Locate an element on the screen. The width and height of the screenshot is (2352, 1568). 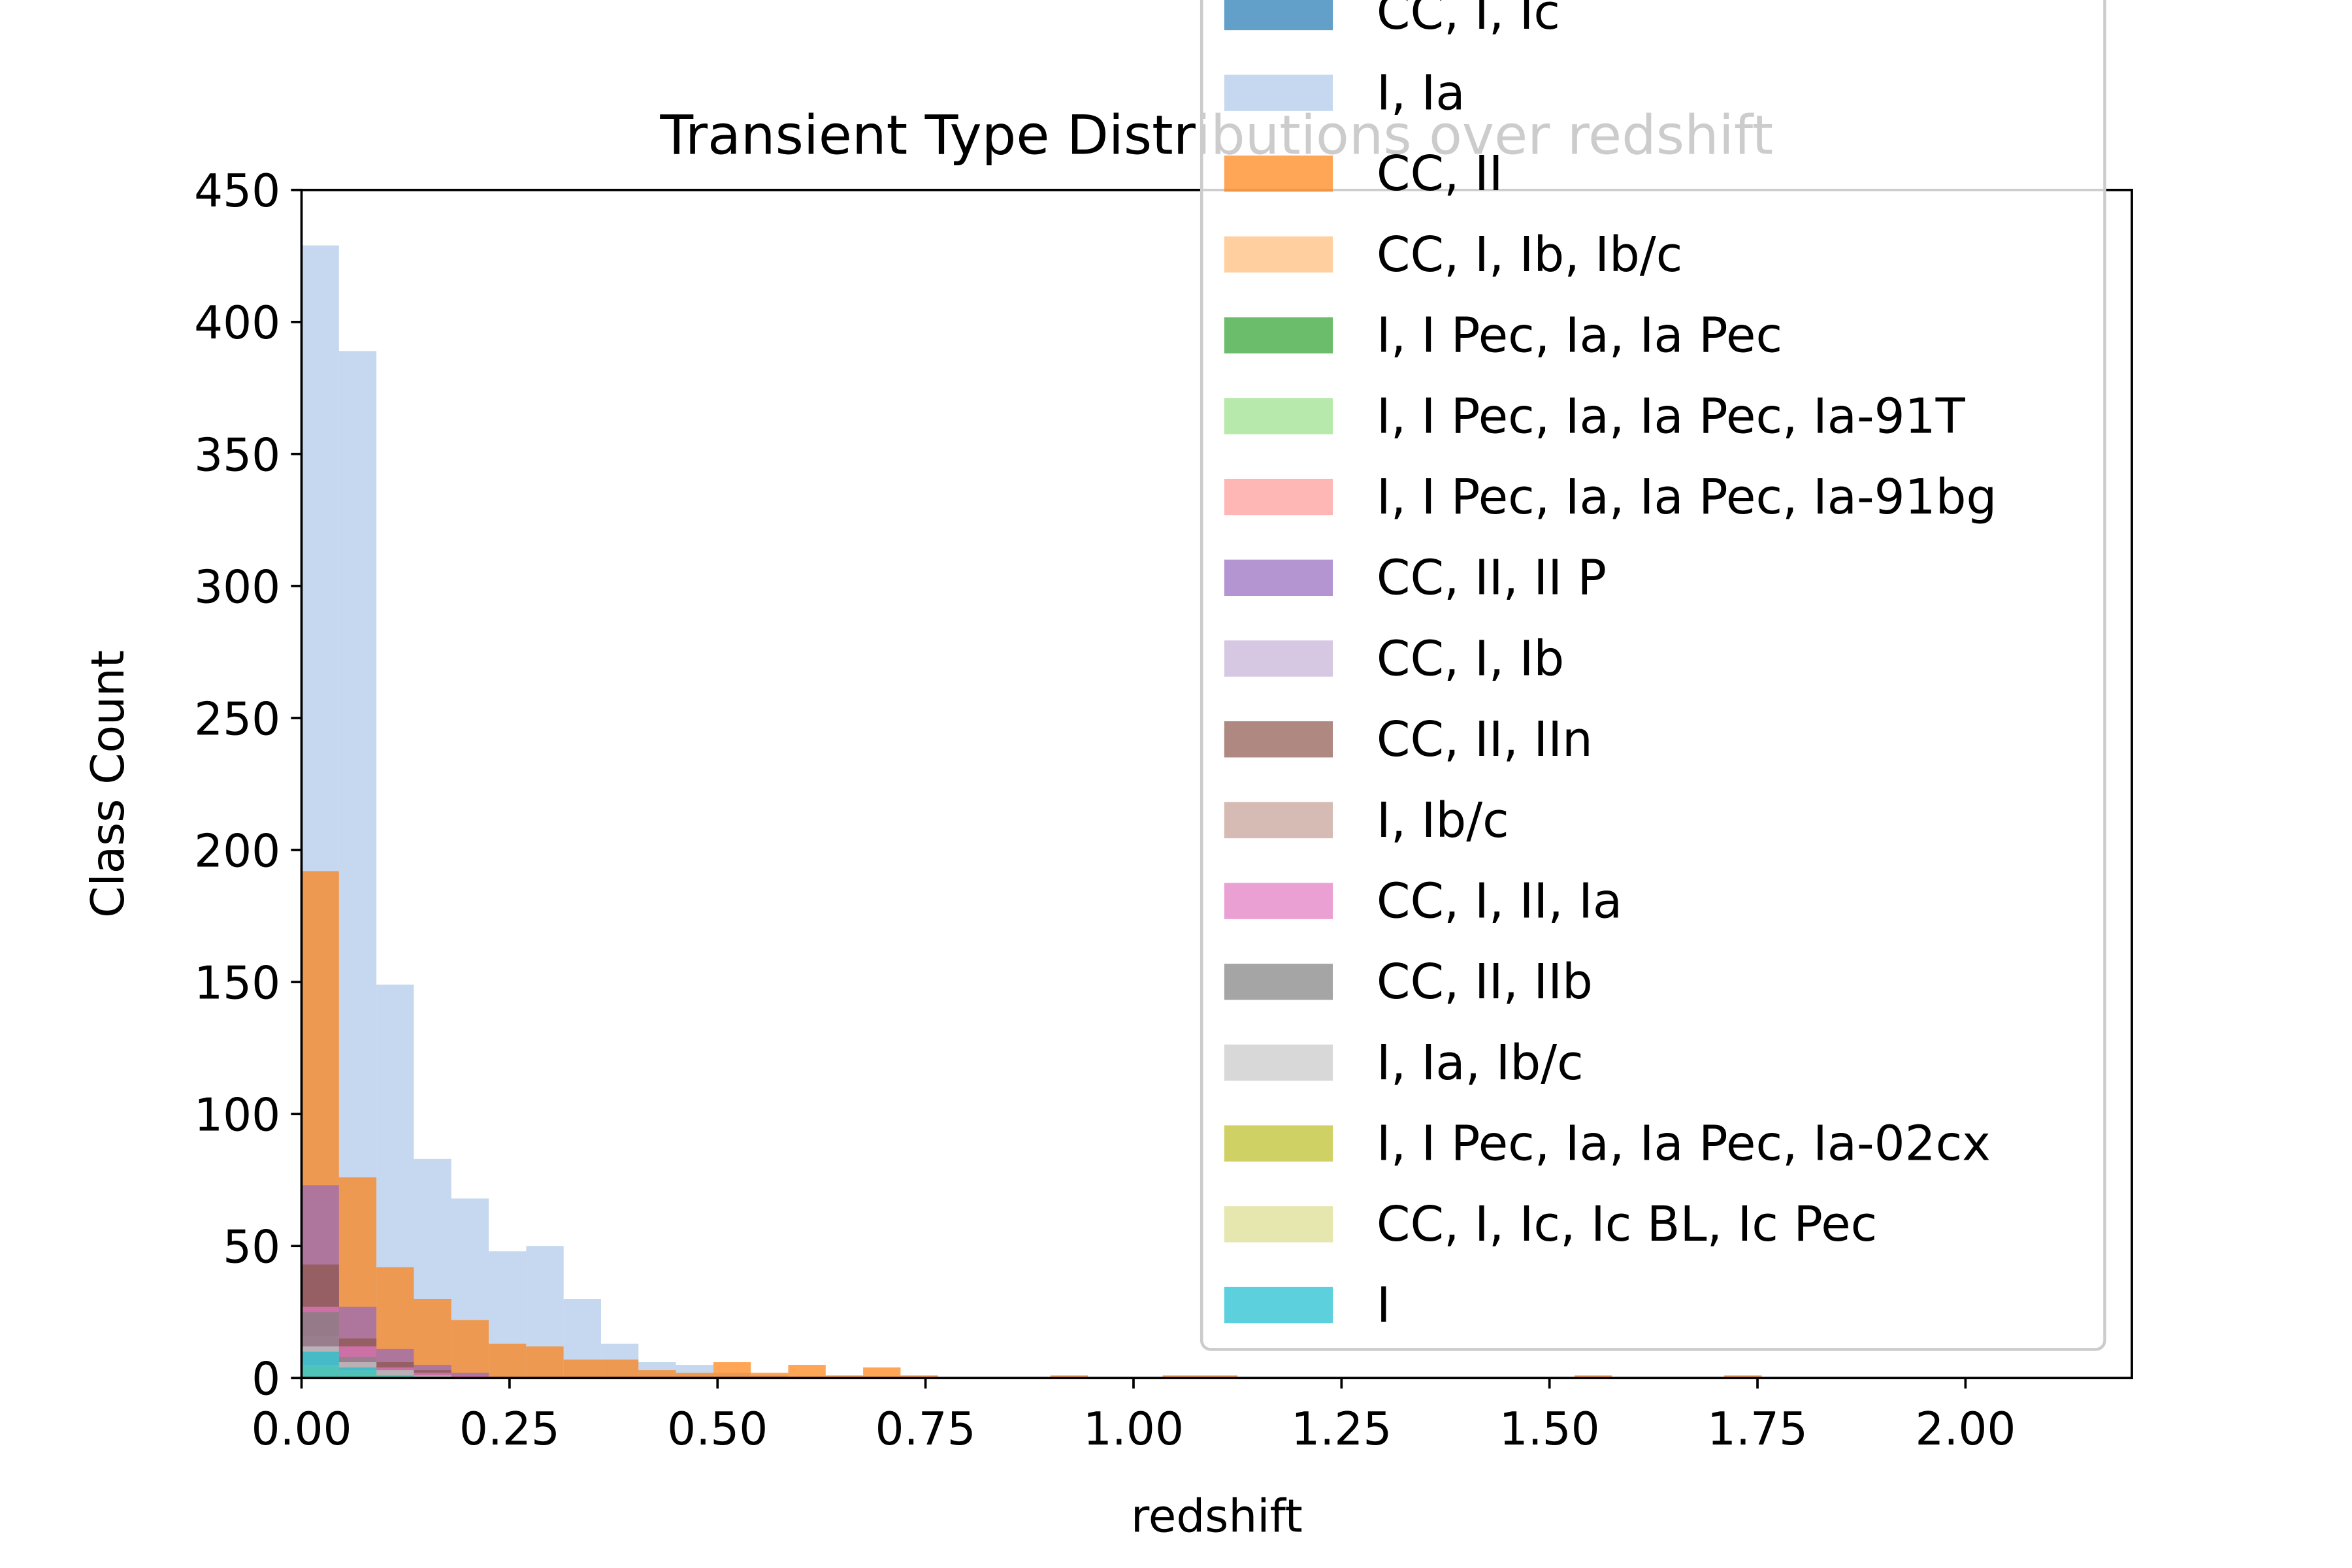
legend-entry-label: CC, I, Ic is located at coordinates (1468, 20).